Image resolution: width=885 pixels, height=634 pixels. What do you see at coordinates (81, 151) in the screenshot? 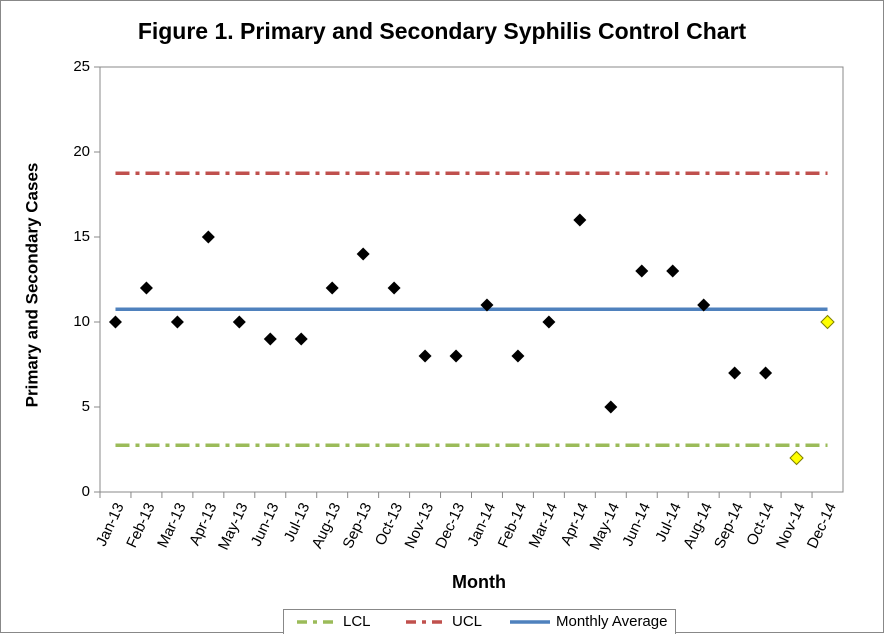
I see `y-tick-label: 20` at bounding box center [81, 151].